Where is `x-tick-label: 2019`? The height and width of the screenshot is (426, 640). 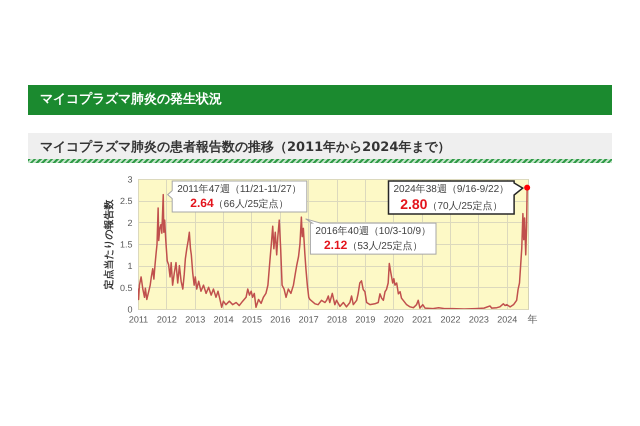 x-tick-label: 2019 is located at coordinates (365, 319).